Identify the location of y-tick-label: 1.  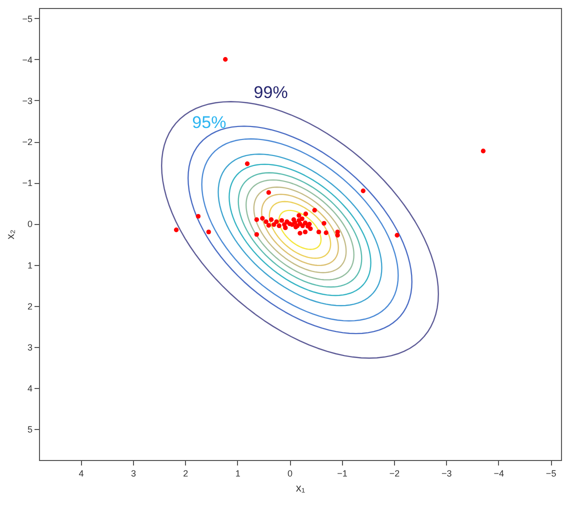
(29, 265).